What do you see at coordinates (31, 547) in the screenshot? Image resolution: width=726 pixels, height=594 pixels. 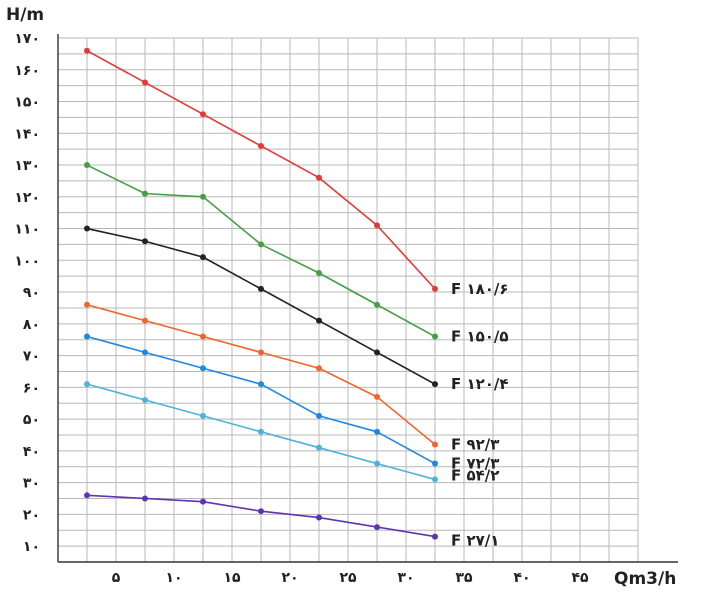 I see `y-tick-label: ۱۰` at bounding box center [31, 547].